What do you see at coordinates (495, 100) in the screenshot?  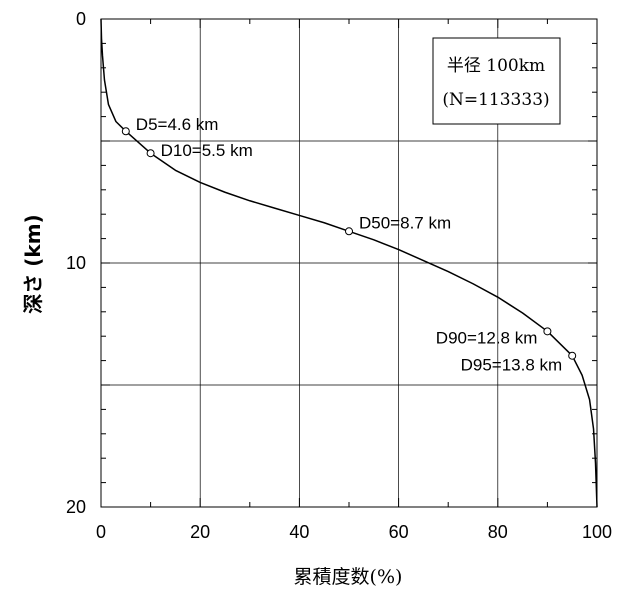 I see `legend-line2: (N=113333)` at bounding box center [495, 100].